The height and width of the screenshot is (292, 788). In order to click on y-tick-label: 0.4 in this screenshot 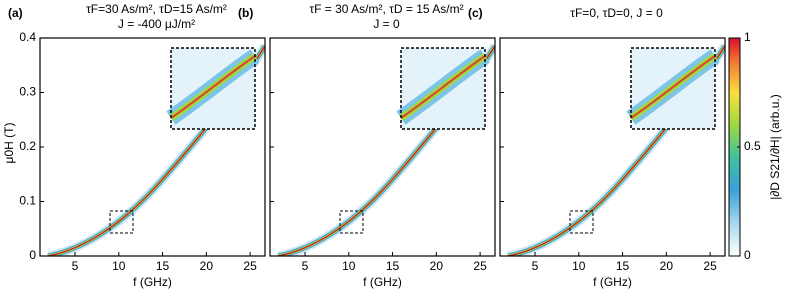, I will do `click(27, 37)`.